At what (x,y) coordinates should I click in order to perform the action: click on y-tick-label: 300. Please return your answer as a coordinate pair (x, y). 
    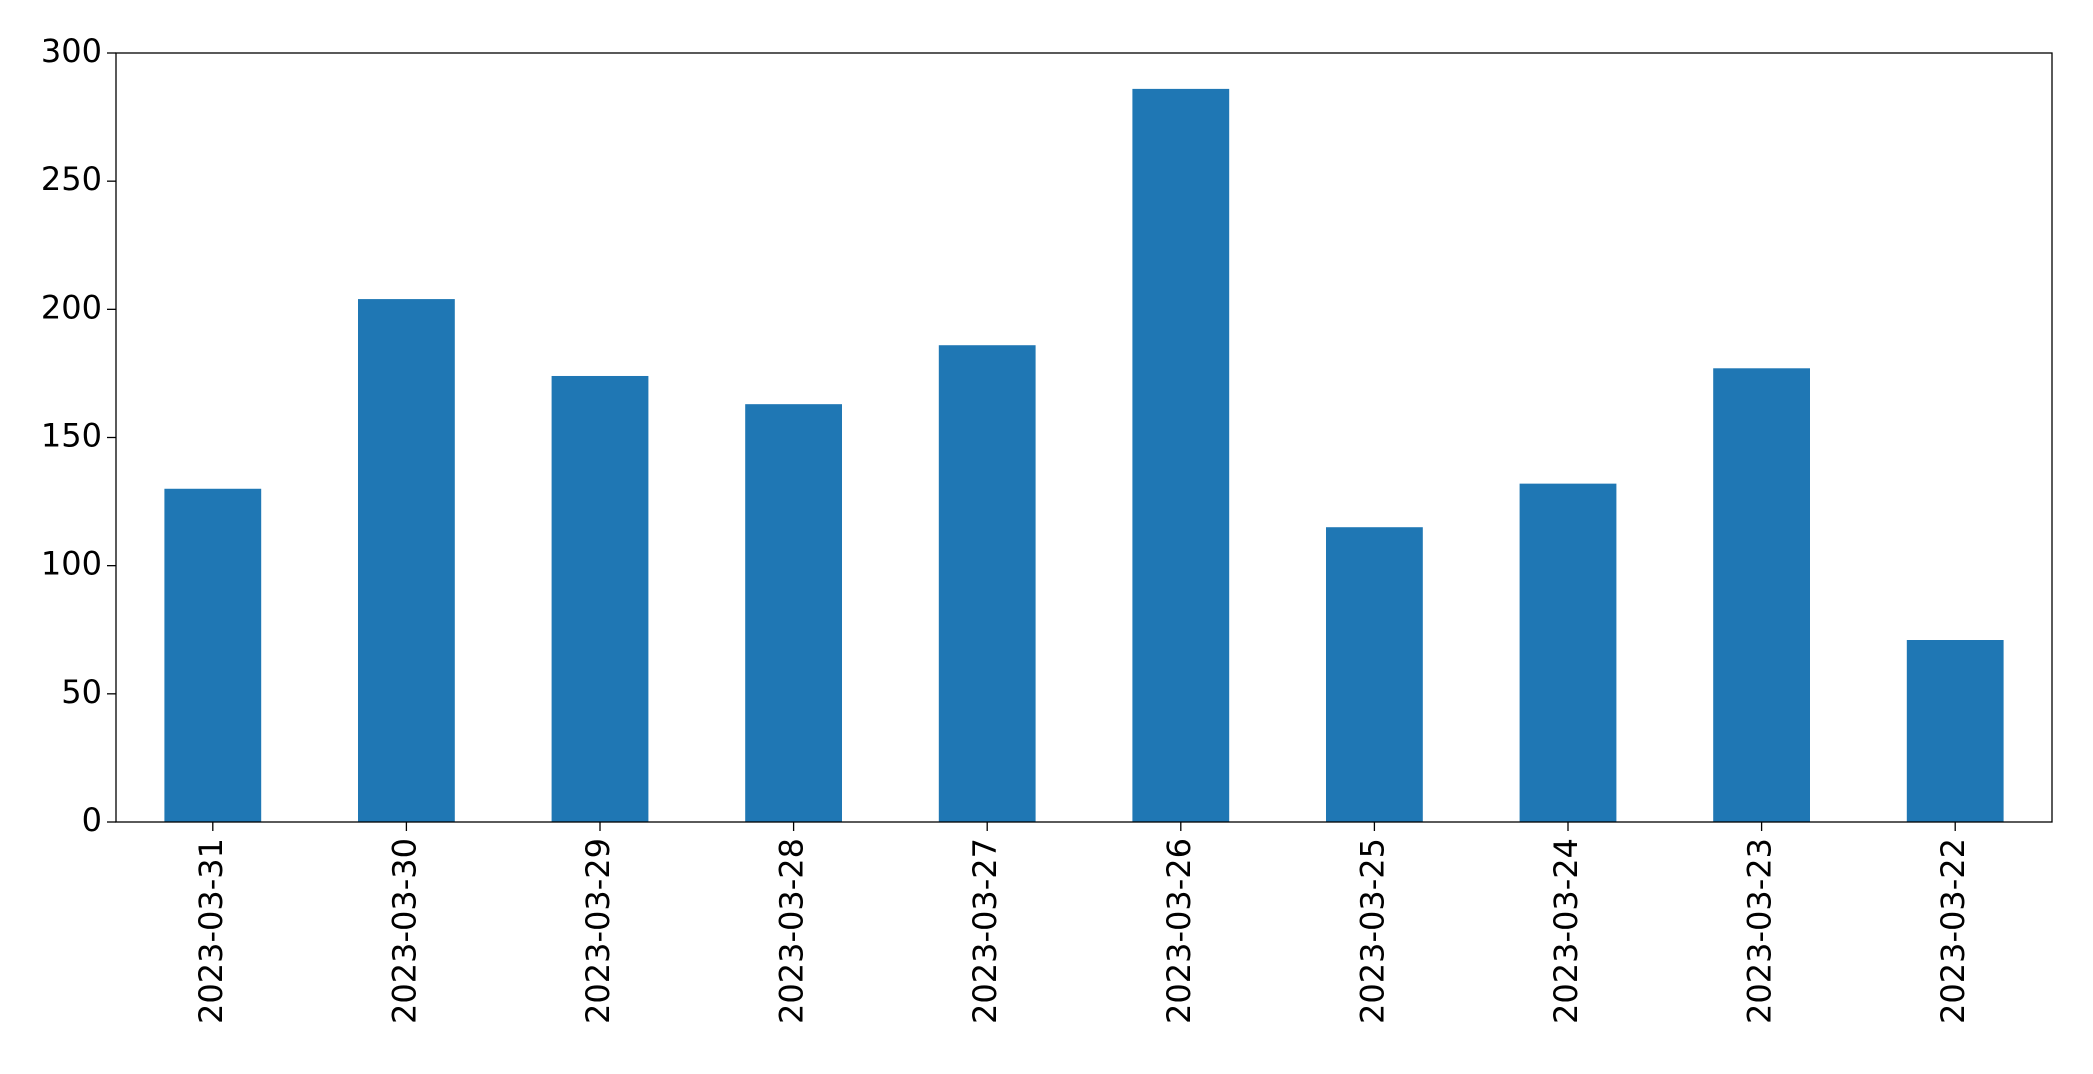
    Looking at the image, I should click on (71, 51).